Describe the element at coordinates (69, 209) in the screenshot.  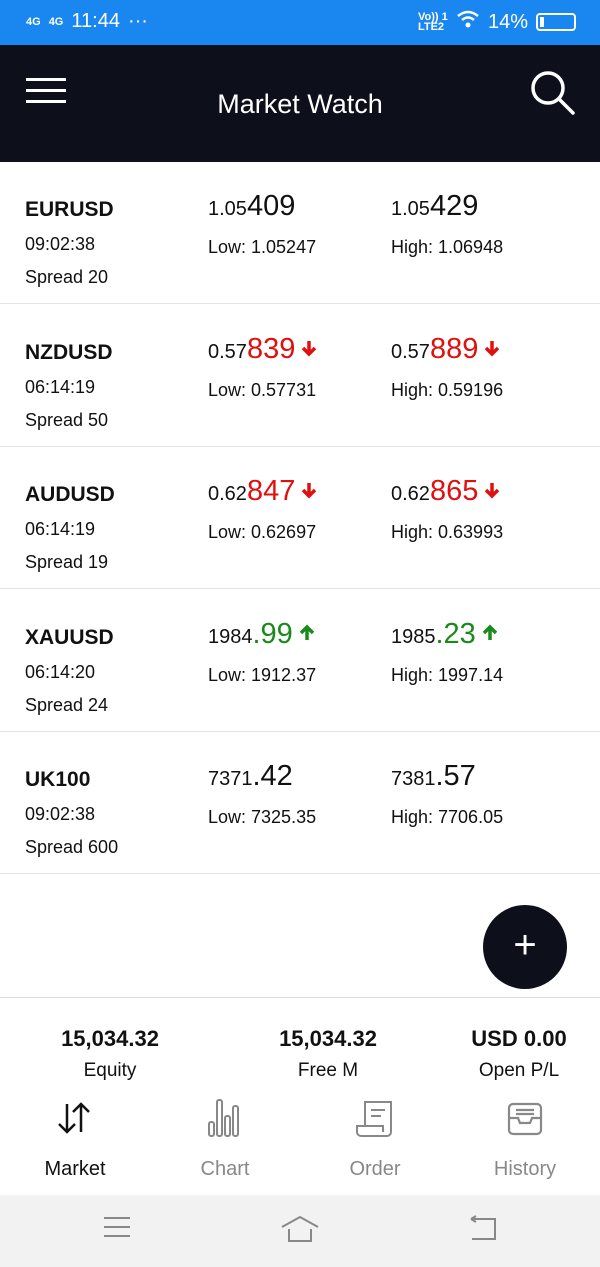
I see `symbol-name: EURUSD` at that location.